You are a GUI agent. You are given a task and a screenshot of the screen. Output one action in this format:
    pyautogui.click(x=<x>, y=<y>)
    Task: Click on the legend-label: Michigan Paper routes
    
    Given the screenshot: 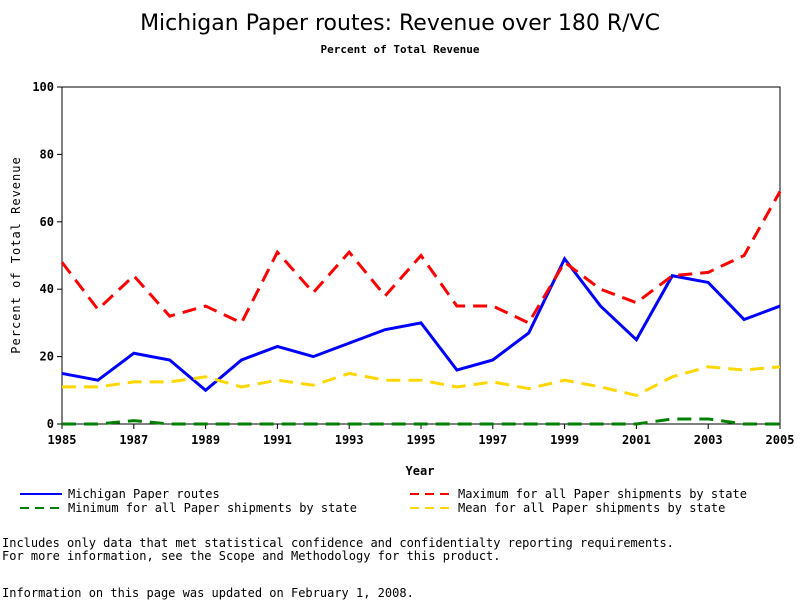 What is the action you would take?
    pyautogui.click(x=144, y=494)
    